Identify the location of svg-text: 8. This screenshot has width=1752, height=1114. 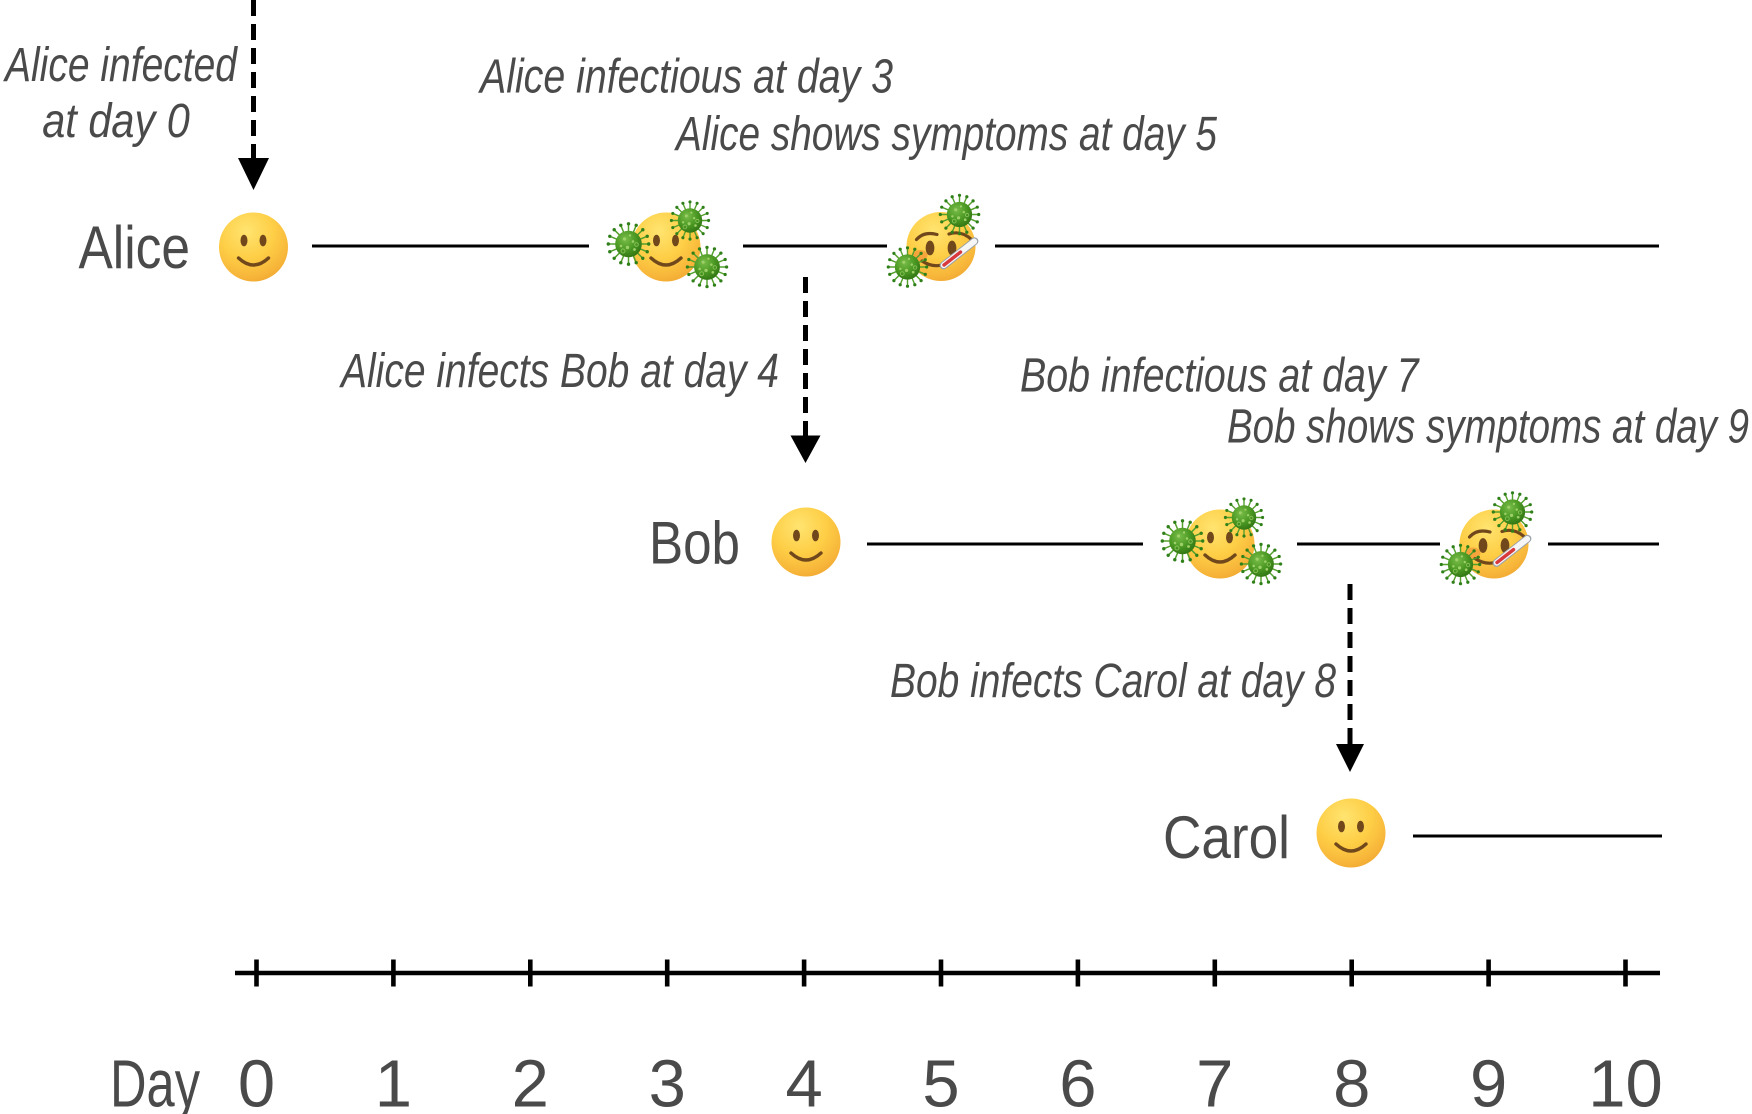
(1351, 1080).